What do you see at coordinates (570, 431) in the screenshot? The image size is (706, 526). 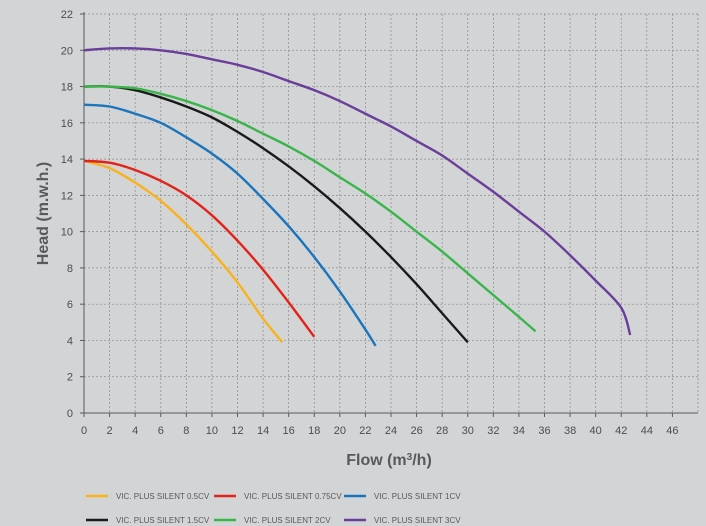 I see `x-tick-label: 38` at bounding box center [570, 431].